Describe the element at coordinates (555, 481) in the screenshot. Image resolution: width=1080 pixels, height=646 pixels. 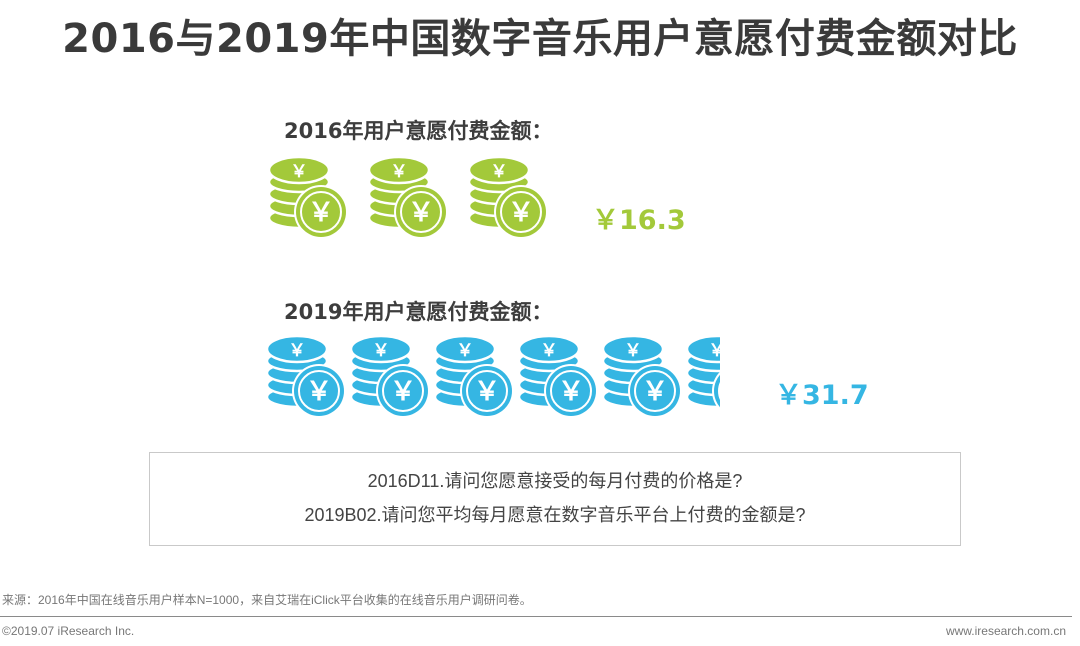
I see `survey-question-2016: 2016D11.请问您愿意接受的每月付费的价格是?` at that location.